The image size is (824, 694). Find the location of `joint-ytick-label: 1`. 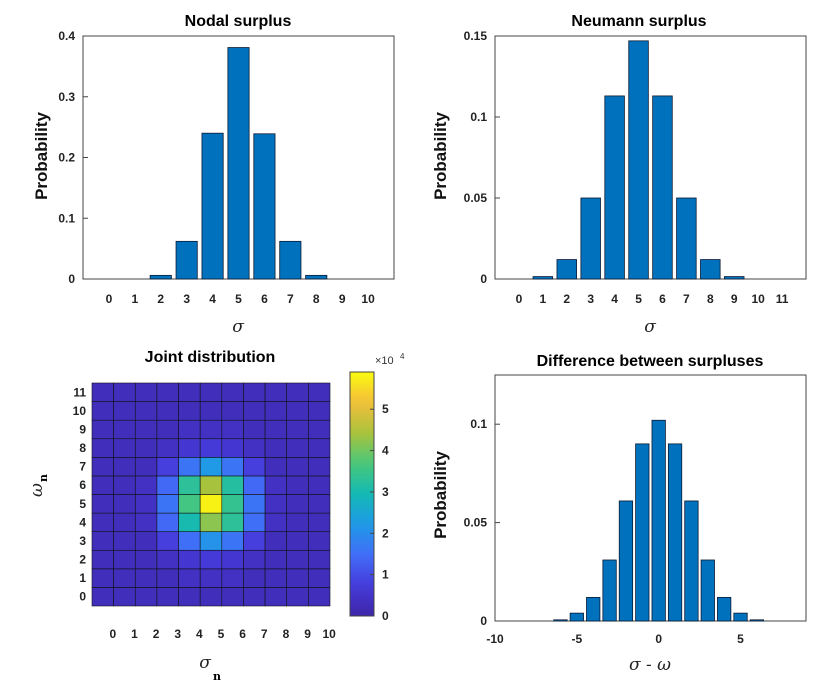

joint-ytick-label: 1 is located at coordinates (82, 578).